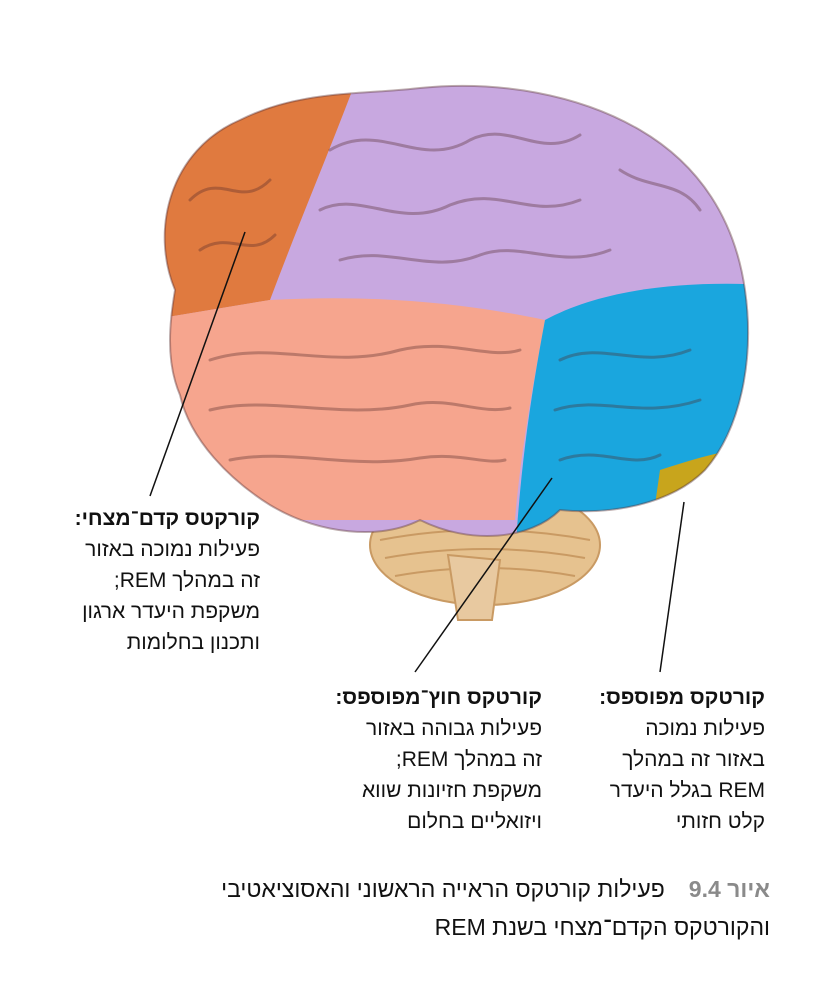  Describe the element at coordinates (729, 889) in the screenshot. I see `figure-number: איור 9.4` at that location.